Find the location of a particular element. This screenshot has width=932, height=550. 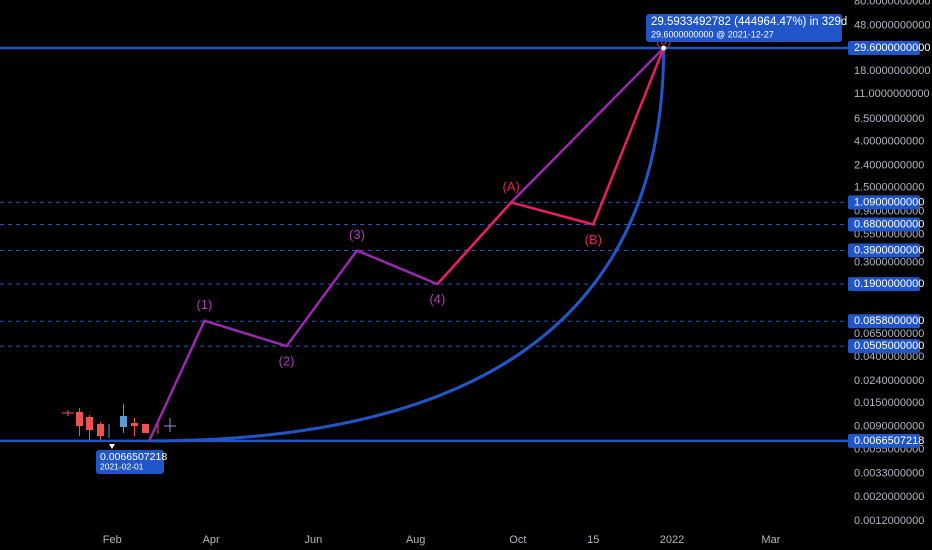

x-tick-label: Feb is located at coordinates (112, 540).